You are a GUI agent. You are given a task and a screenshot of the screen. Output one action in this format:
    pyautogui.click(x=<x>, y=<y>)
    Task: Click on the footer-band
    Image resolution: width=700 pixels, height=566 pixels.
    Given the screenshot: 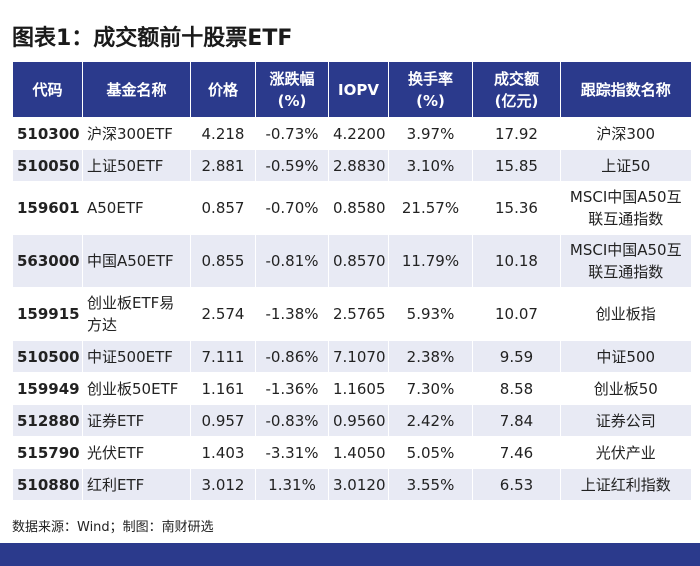 What is the action you would take?
    pyautogui.click(x=350, y=554)
    